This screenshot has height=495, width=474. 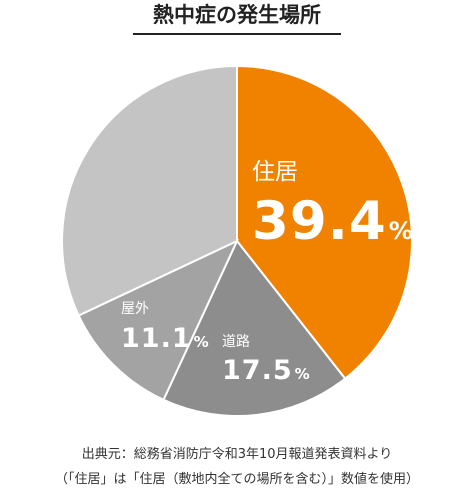 I want to click on slice-label-3: 屋外, so click(x=135, y=309).